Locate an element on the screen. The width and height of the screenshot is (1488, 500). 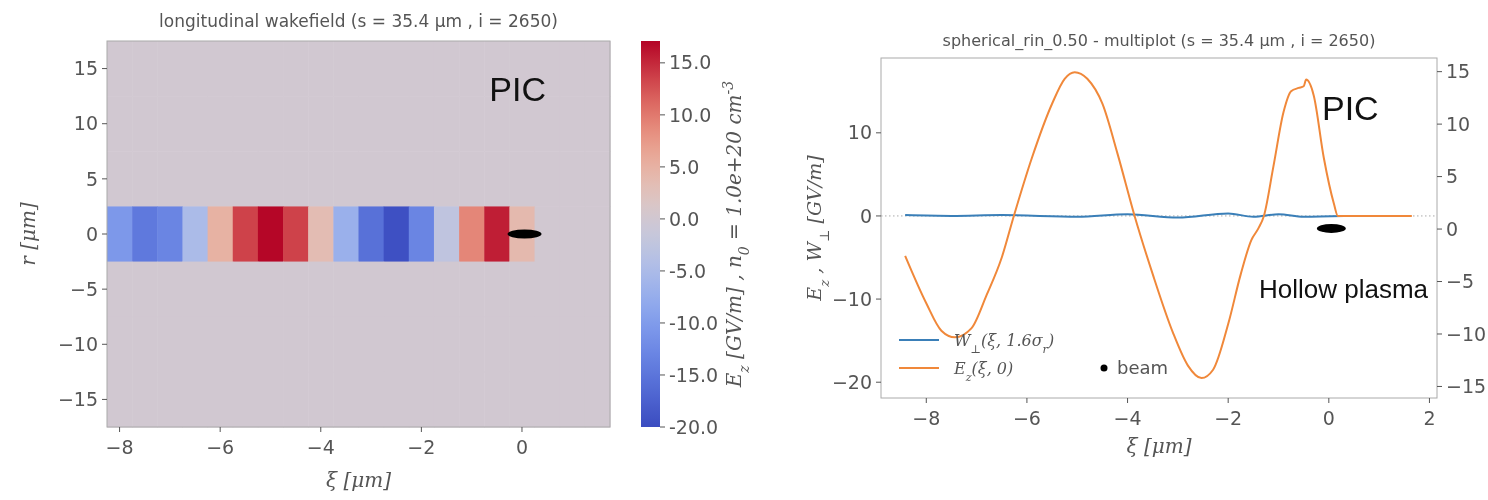
y2-tick-label: −10 is located at coordinates (1466, 333).